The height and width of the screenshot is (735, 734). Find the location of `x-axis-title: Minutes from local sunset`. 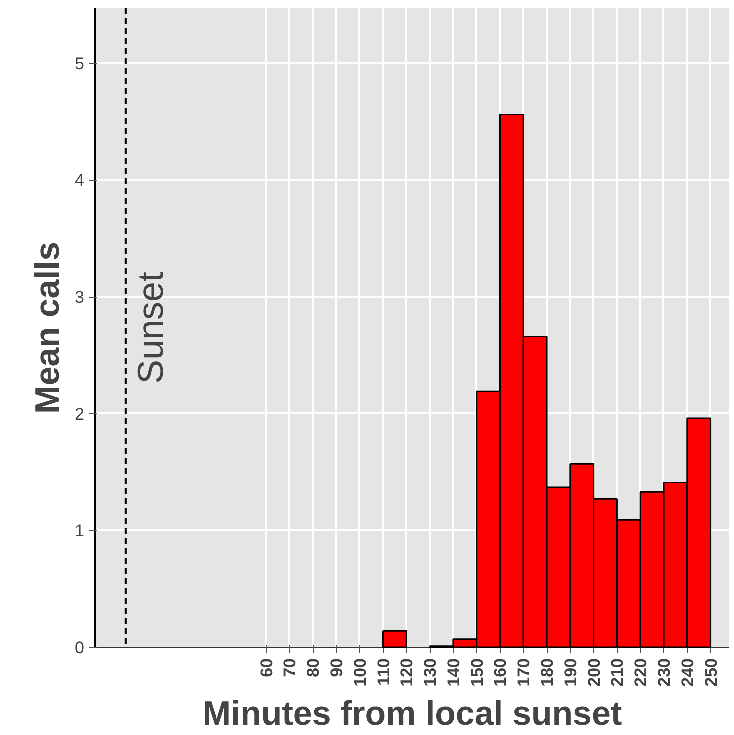

x-axis-title: Minutes from local sunset is located at coordinates (412, 713).